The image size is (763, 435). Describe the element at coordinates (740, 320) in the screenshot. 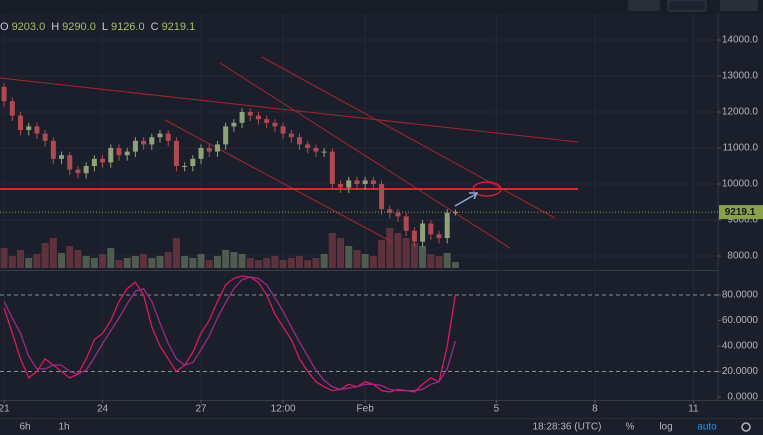

I see `y-tick-label: 60.0000` at that location.